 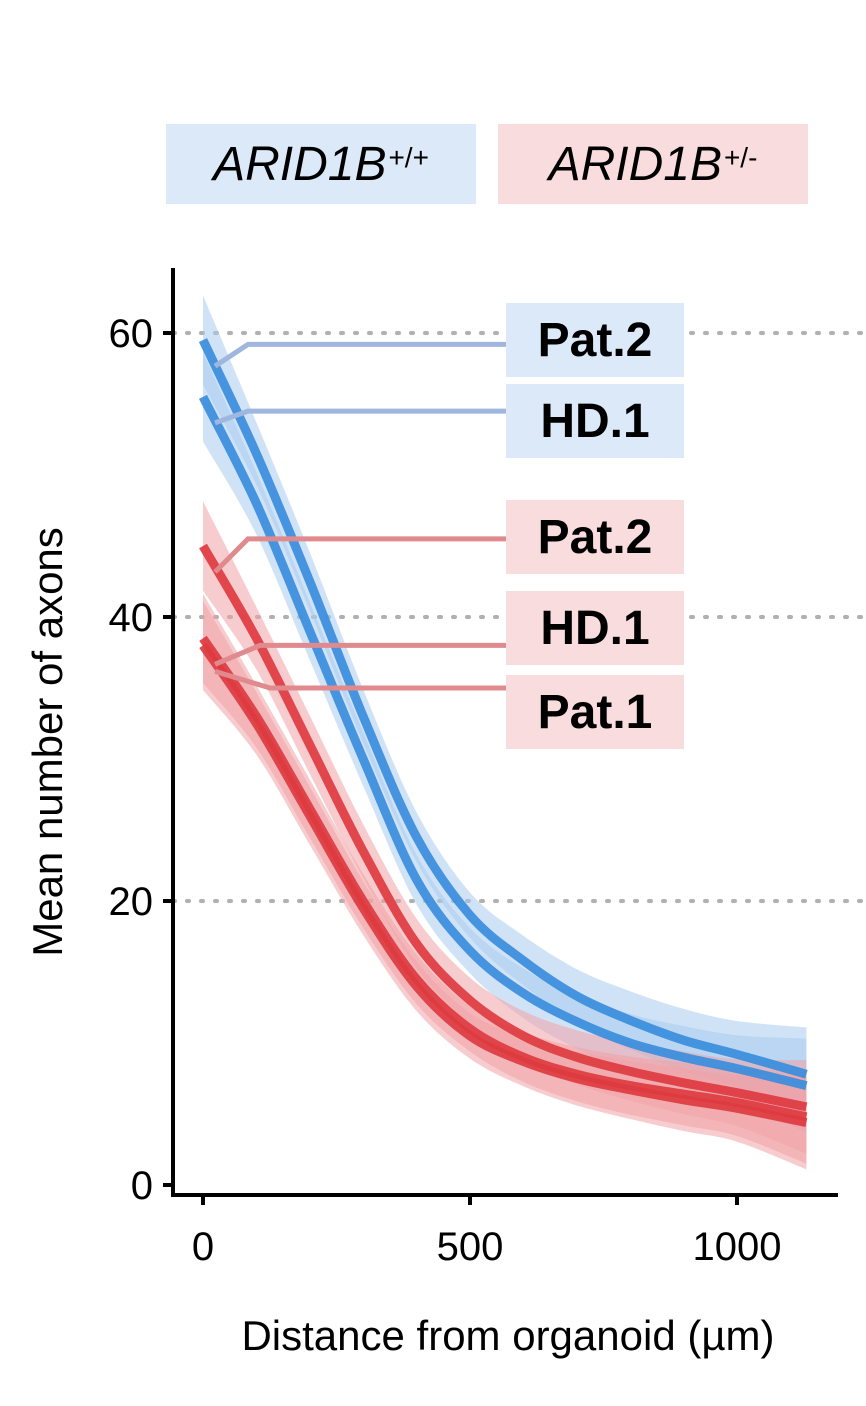 I want to click on x-tick-label-0: 0, so click(x=203, y=1247).